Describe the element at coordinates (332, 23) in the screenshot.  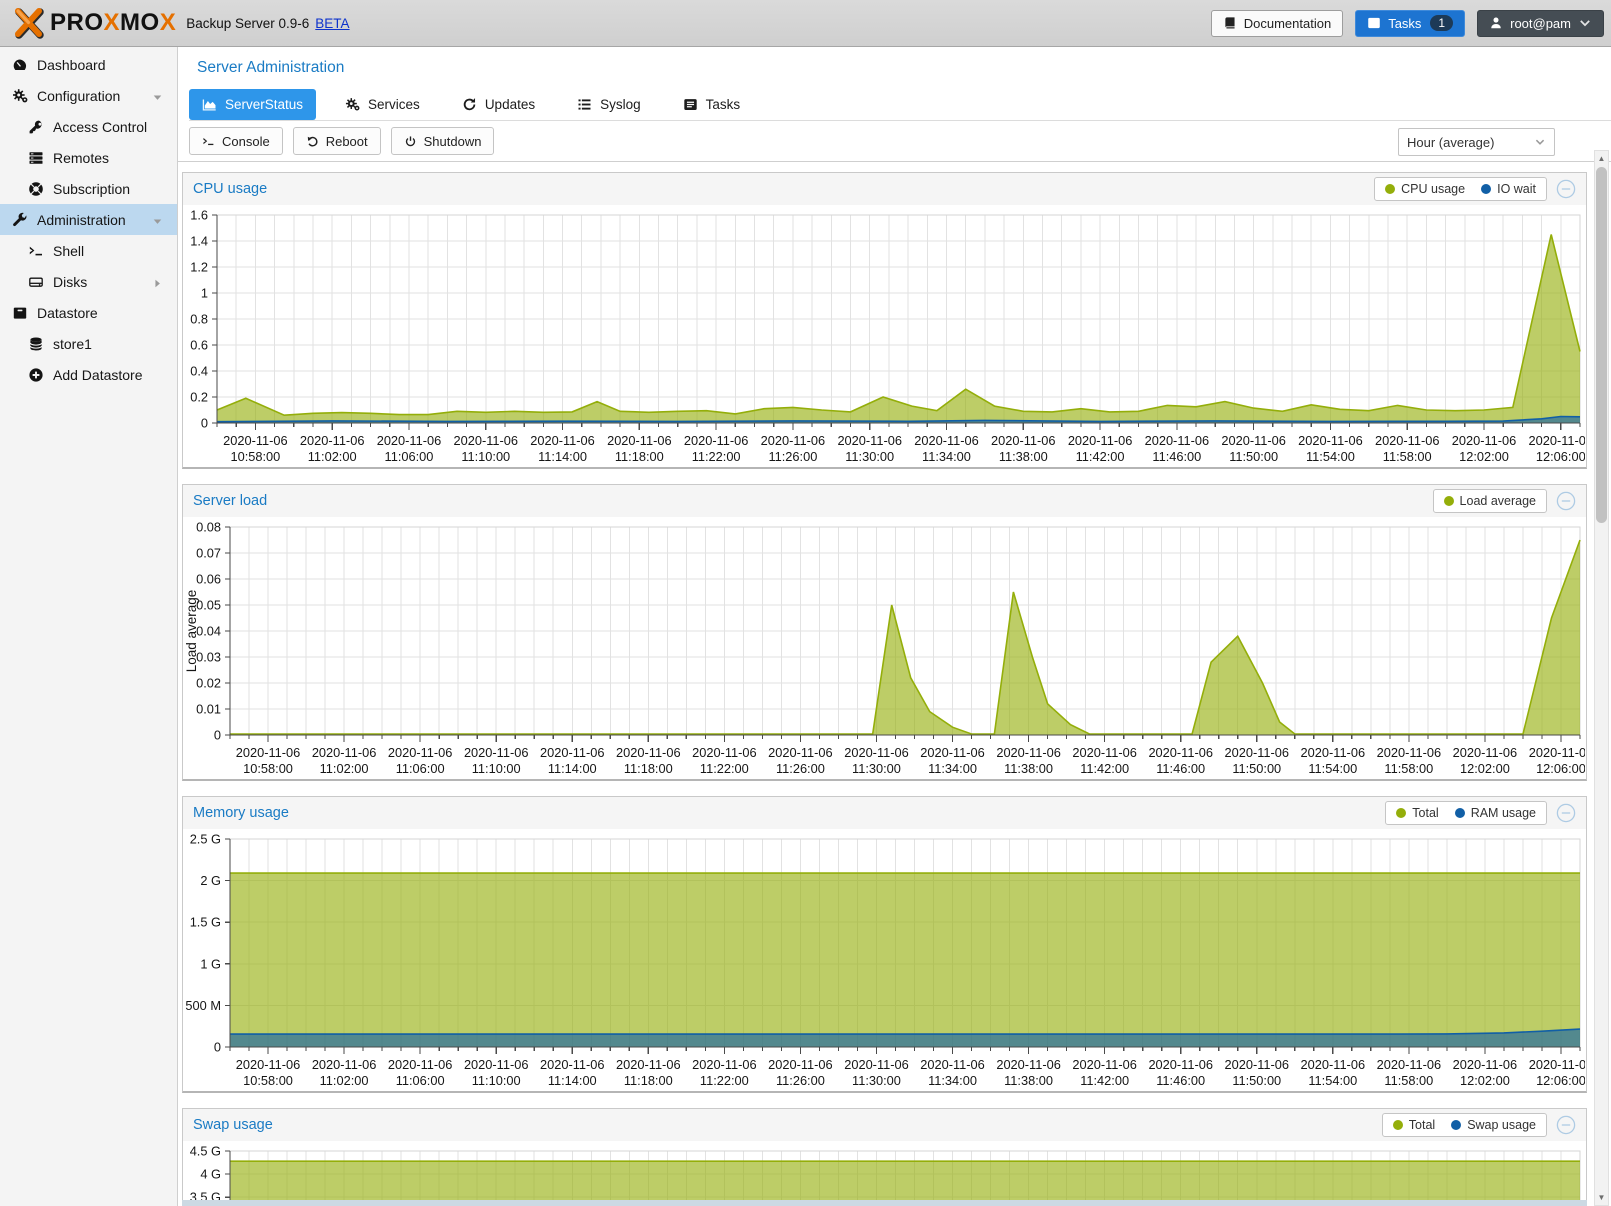
I see `beta-link: BETA` at that location.